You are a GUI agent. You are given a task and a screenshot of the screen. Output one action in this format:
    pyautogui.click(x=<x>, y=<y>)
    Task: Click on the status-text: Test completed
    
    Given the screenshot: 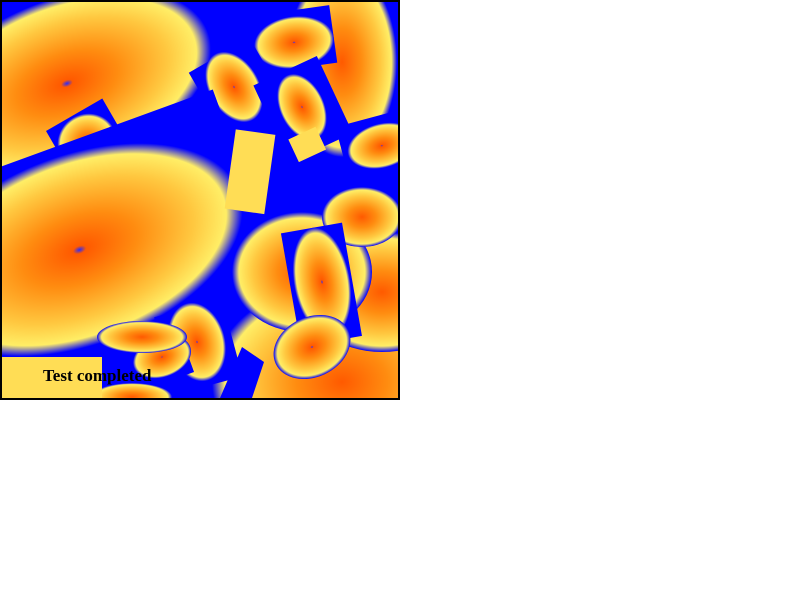 What is the action you would take?
    pyautogui.click(x=97, y=375)
    